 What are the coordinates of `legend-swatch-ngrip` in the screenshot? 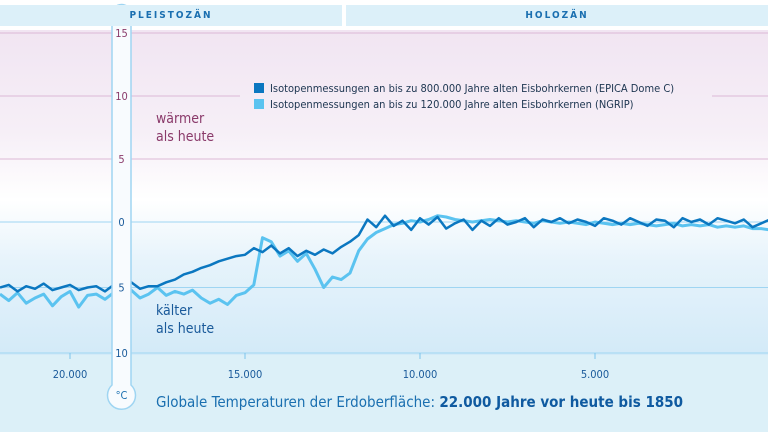 It's located at (259, 104).